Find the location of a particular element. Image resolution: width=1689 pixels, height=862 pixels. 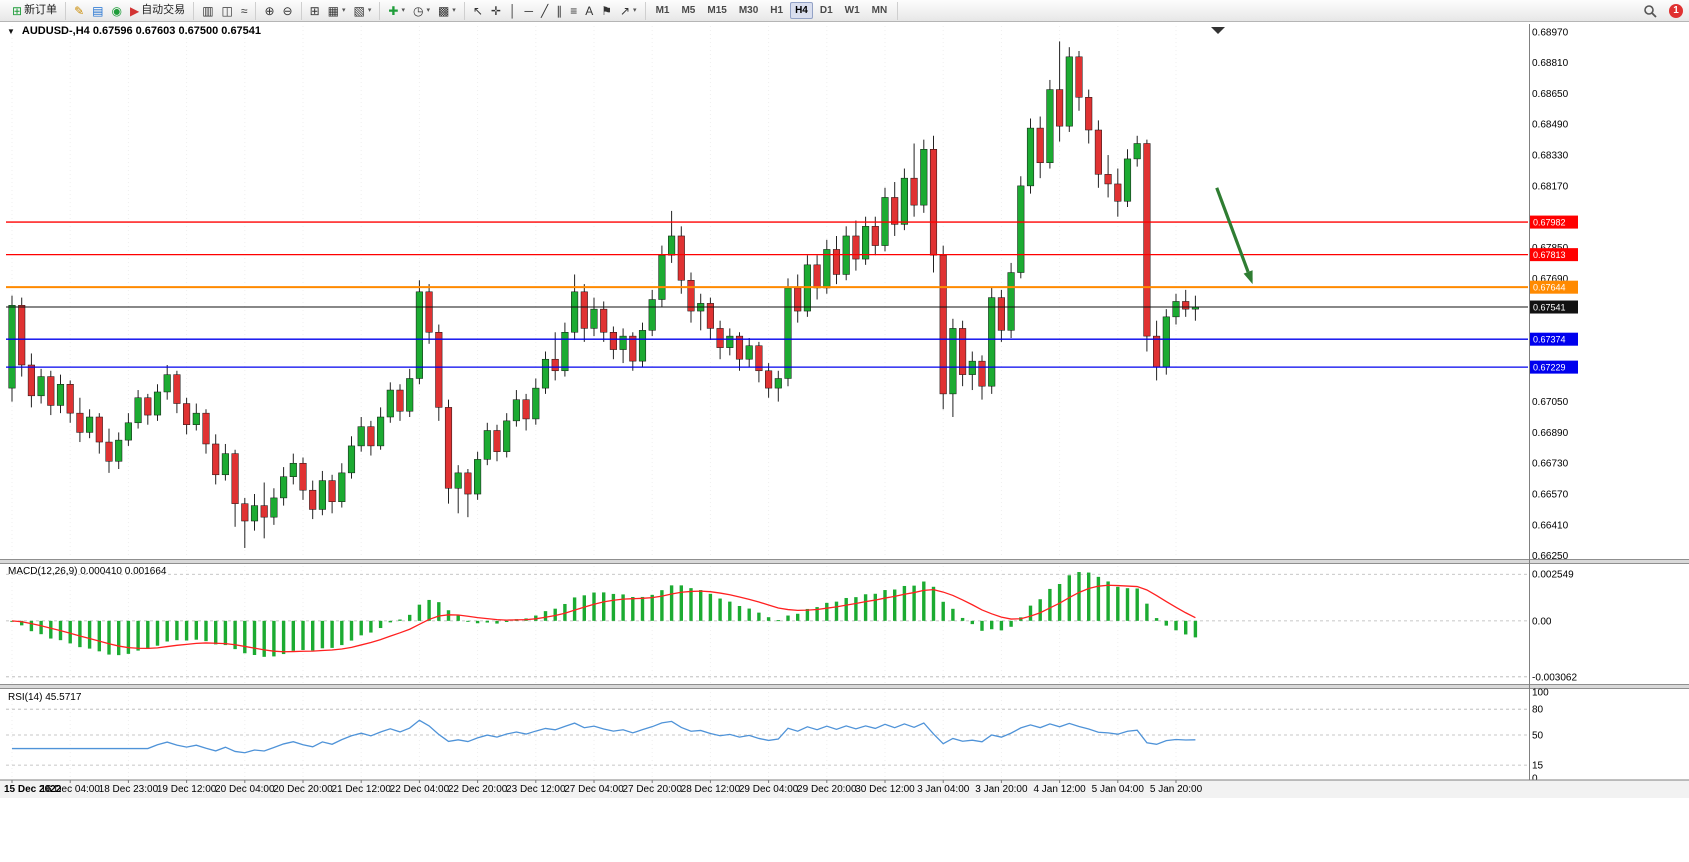

one-click-trading-toggle: ▼ is located at coordinates (11, 31).